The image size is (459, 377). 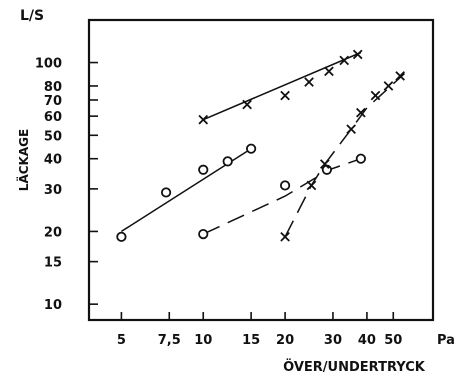 I want to click on x-tick-label: 10, so click(x=203, y=340).